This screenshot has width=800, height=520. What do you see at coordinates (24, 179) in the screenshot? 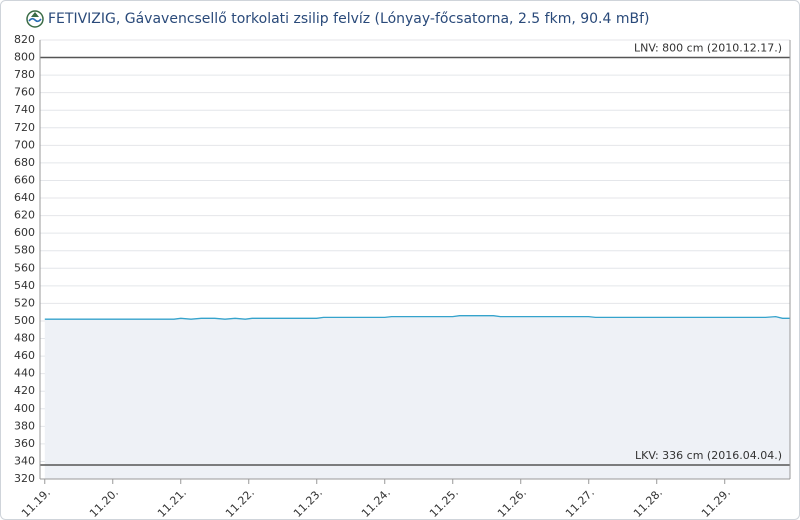
I see `y-tick-label: 660` at bounding box center [24, 179].